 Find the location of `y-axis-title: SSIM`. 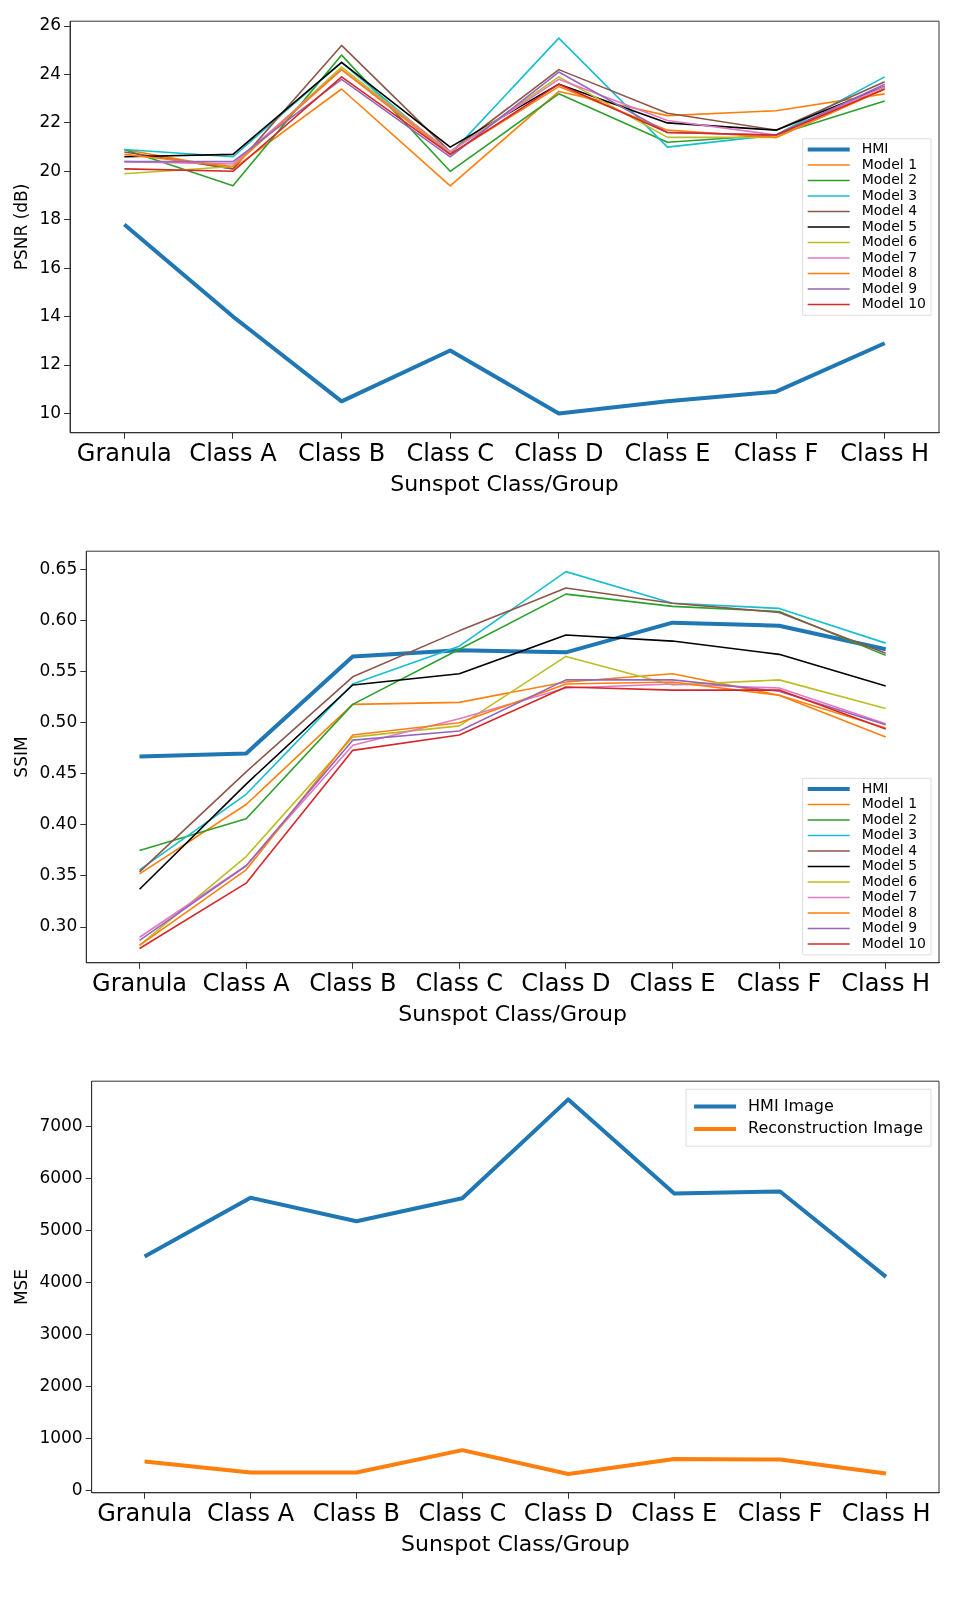

y-axis-title: SSIM is located at coordinates (20, 757).